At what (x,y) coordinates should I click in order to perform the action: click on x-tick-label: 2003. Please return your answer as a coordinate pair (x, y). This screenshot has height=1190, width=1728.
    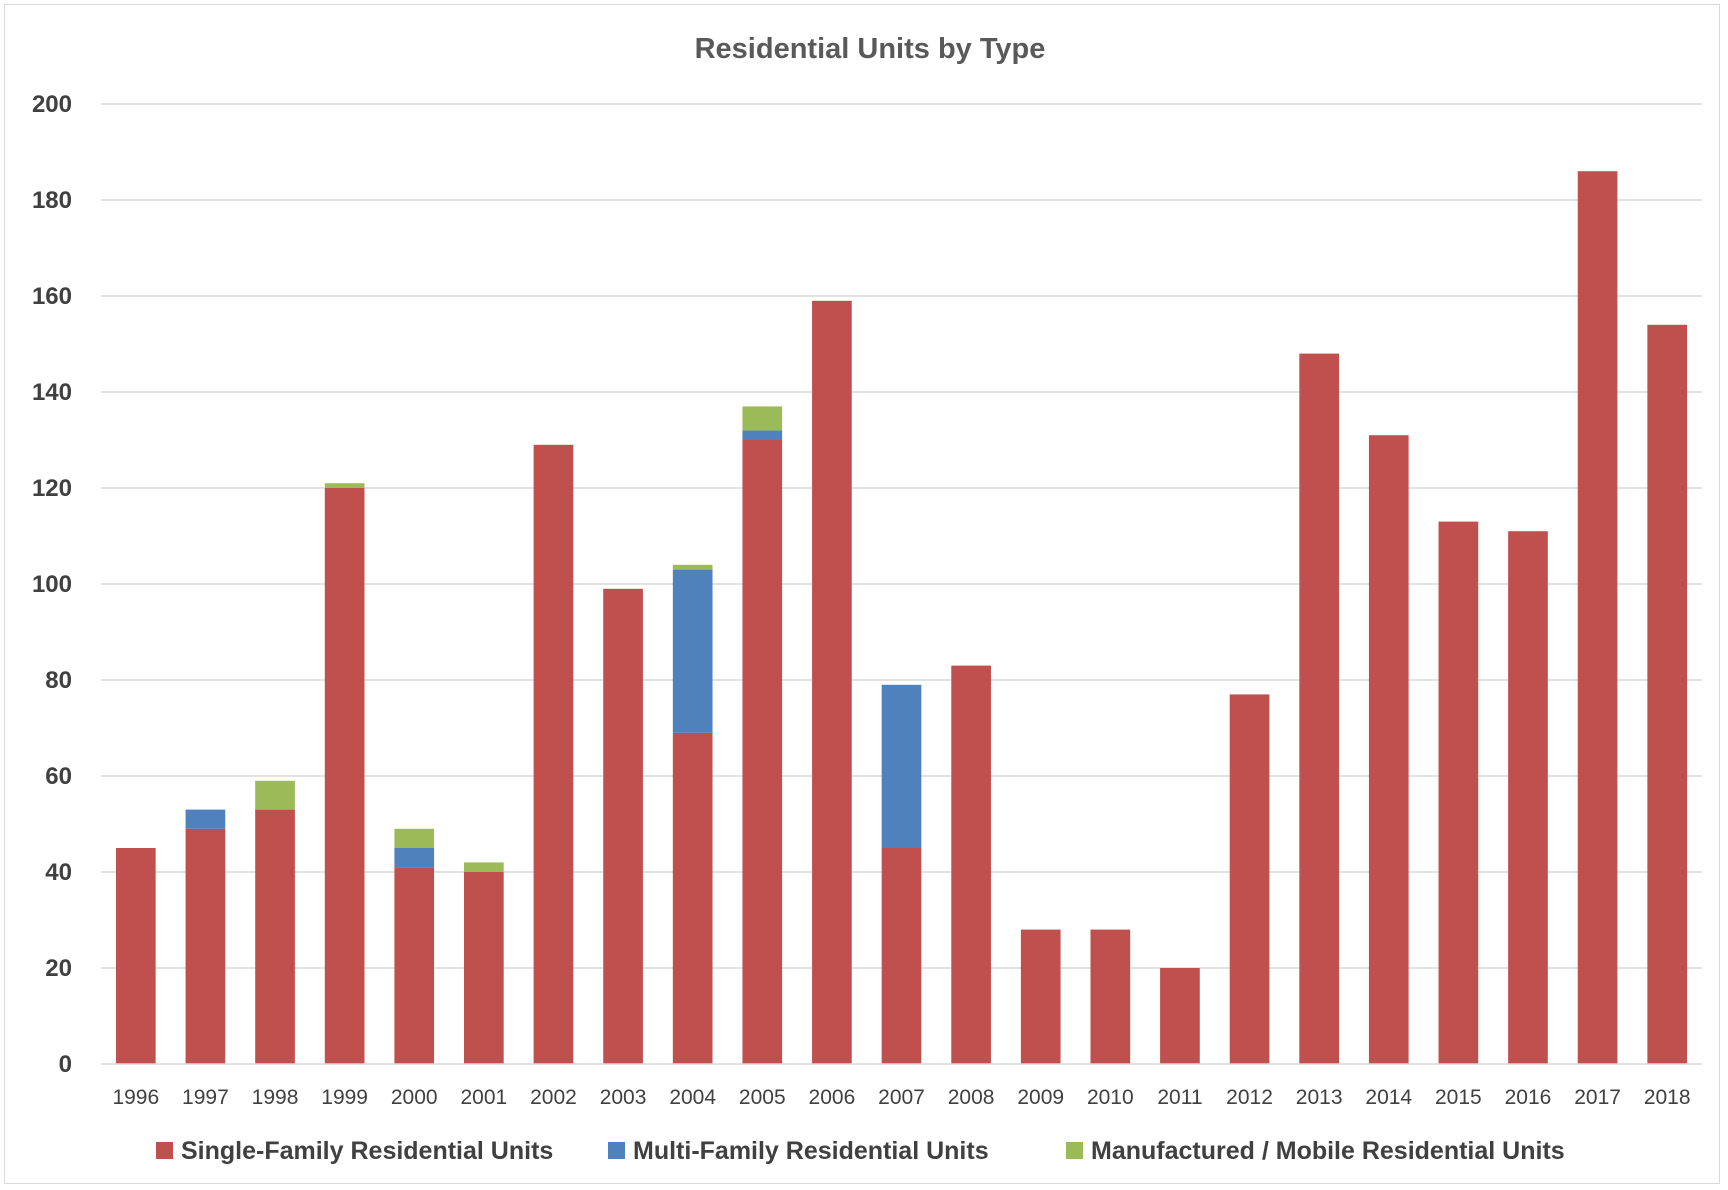
    Looking at the image, I should click on (623, 1097).